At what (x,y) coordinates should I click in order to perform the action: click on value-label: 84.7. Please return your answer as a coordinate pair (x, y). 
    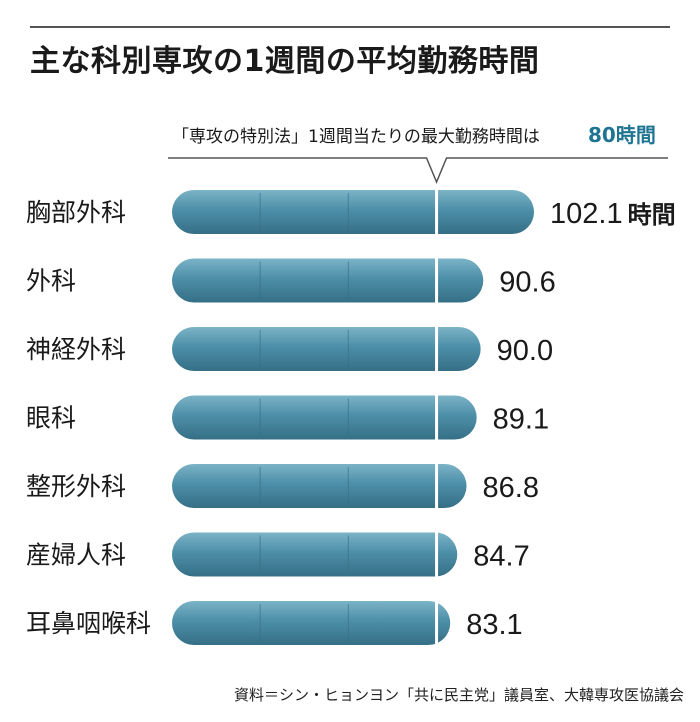
    Looking at the image, I should click on (501, 557).